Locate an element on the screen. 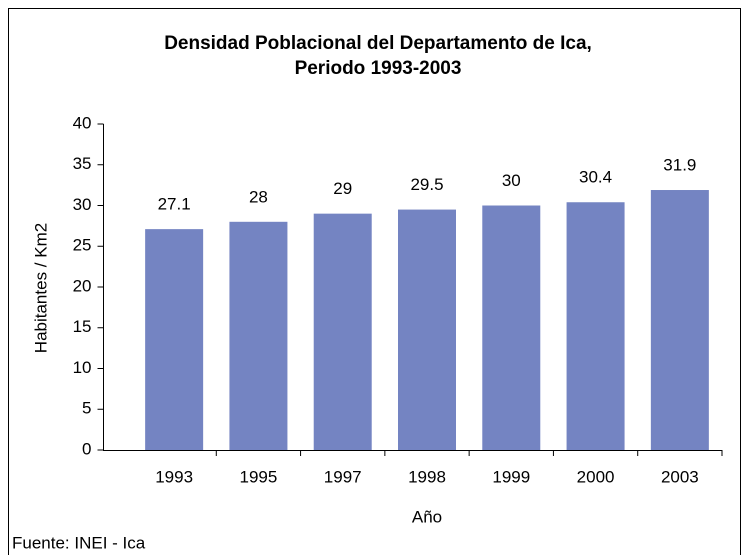  x-axis-label: Año is located at coordinates (427, 516).